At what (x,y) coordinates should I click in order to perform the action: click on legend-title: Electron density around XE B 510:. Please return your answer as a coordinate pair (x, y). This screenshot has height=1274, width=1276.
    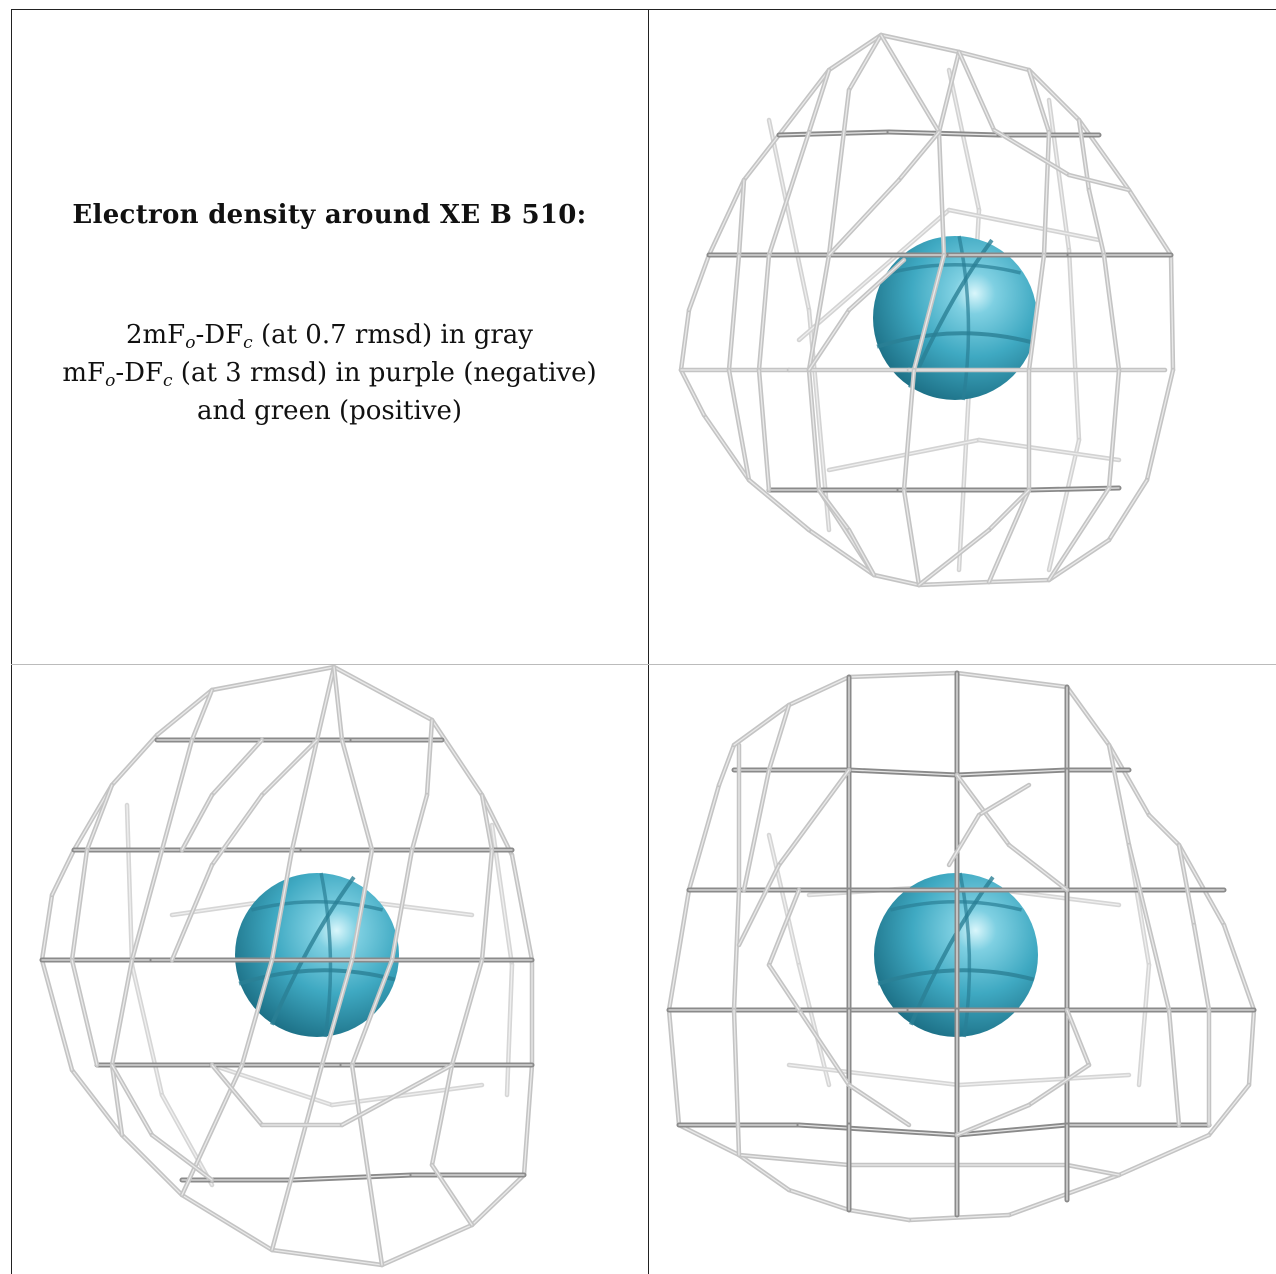
    Looking at the image, I should click on (329, 215).